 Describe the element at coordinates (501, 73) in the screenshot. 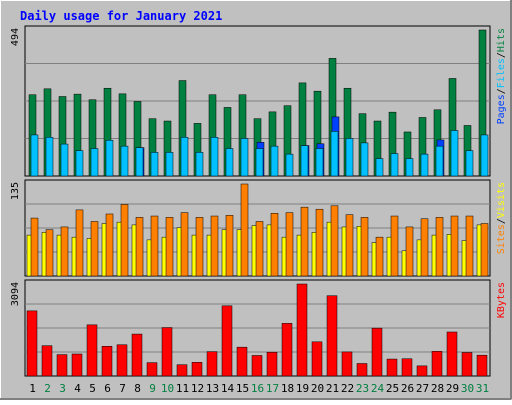

I see `legend-files: Files` at that location.